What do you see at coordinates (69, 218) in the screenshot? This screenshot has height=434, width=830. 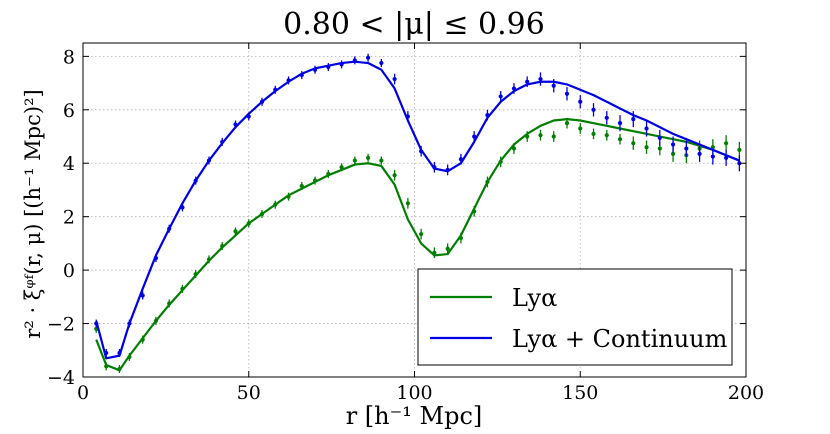 I see `y-tick-label: 2` at bounding box center [69, 218].